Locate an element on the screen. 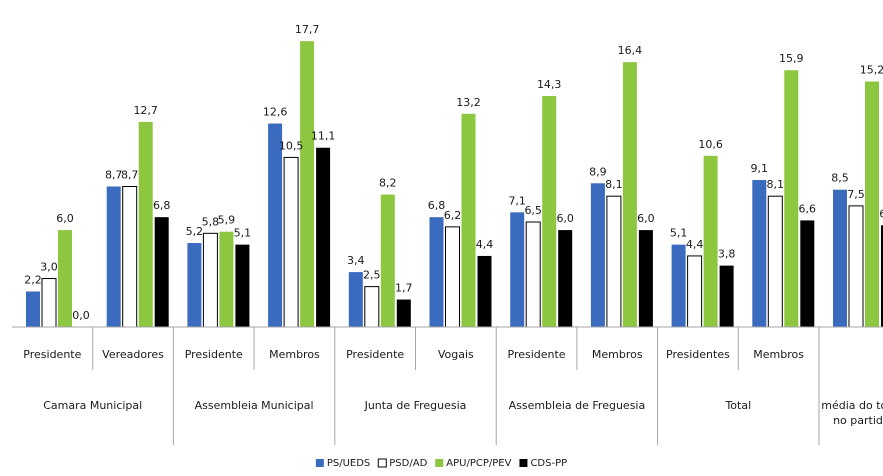  data-label-apu-pcp-pev-1: 12,7 is located at coordinates (145, 110).